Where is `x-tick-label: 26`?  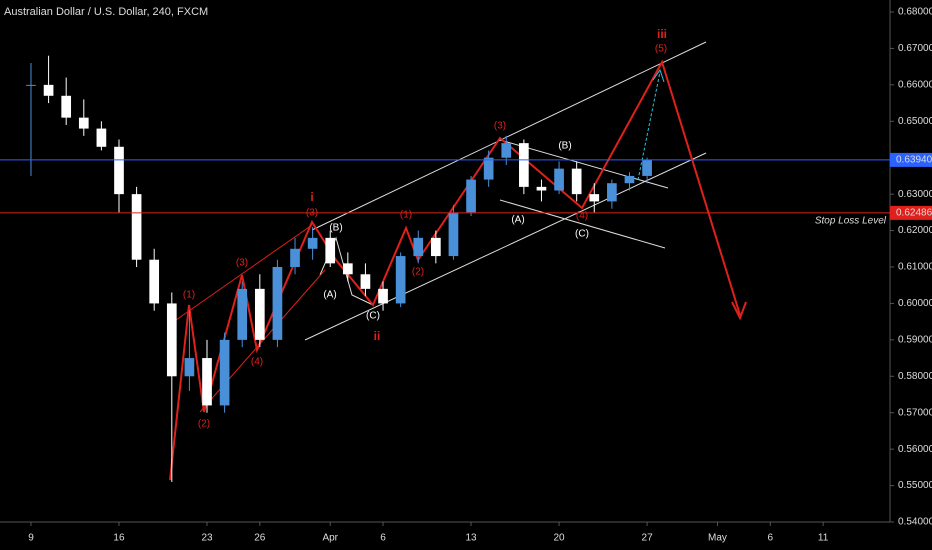
x-tick-label: 26 is located at coordinates (260, 538).